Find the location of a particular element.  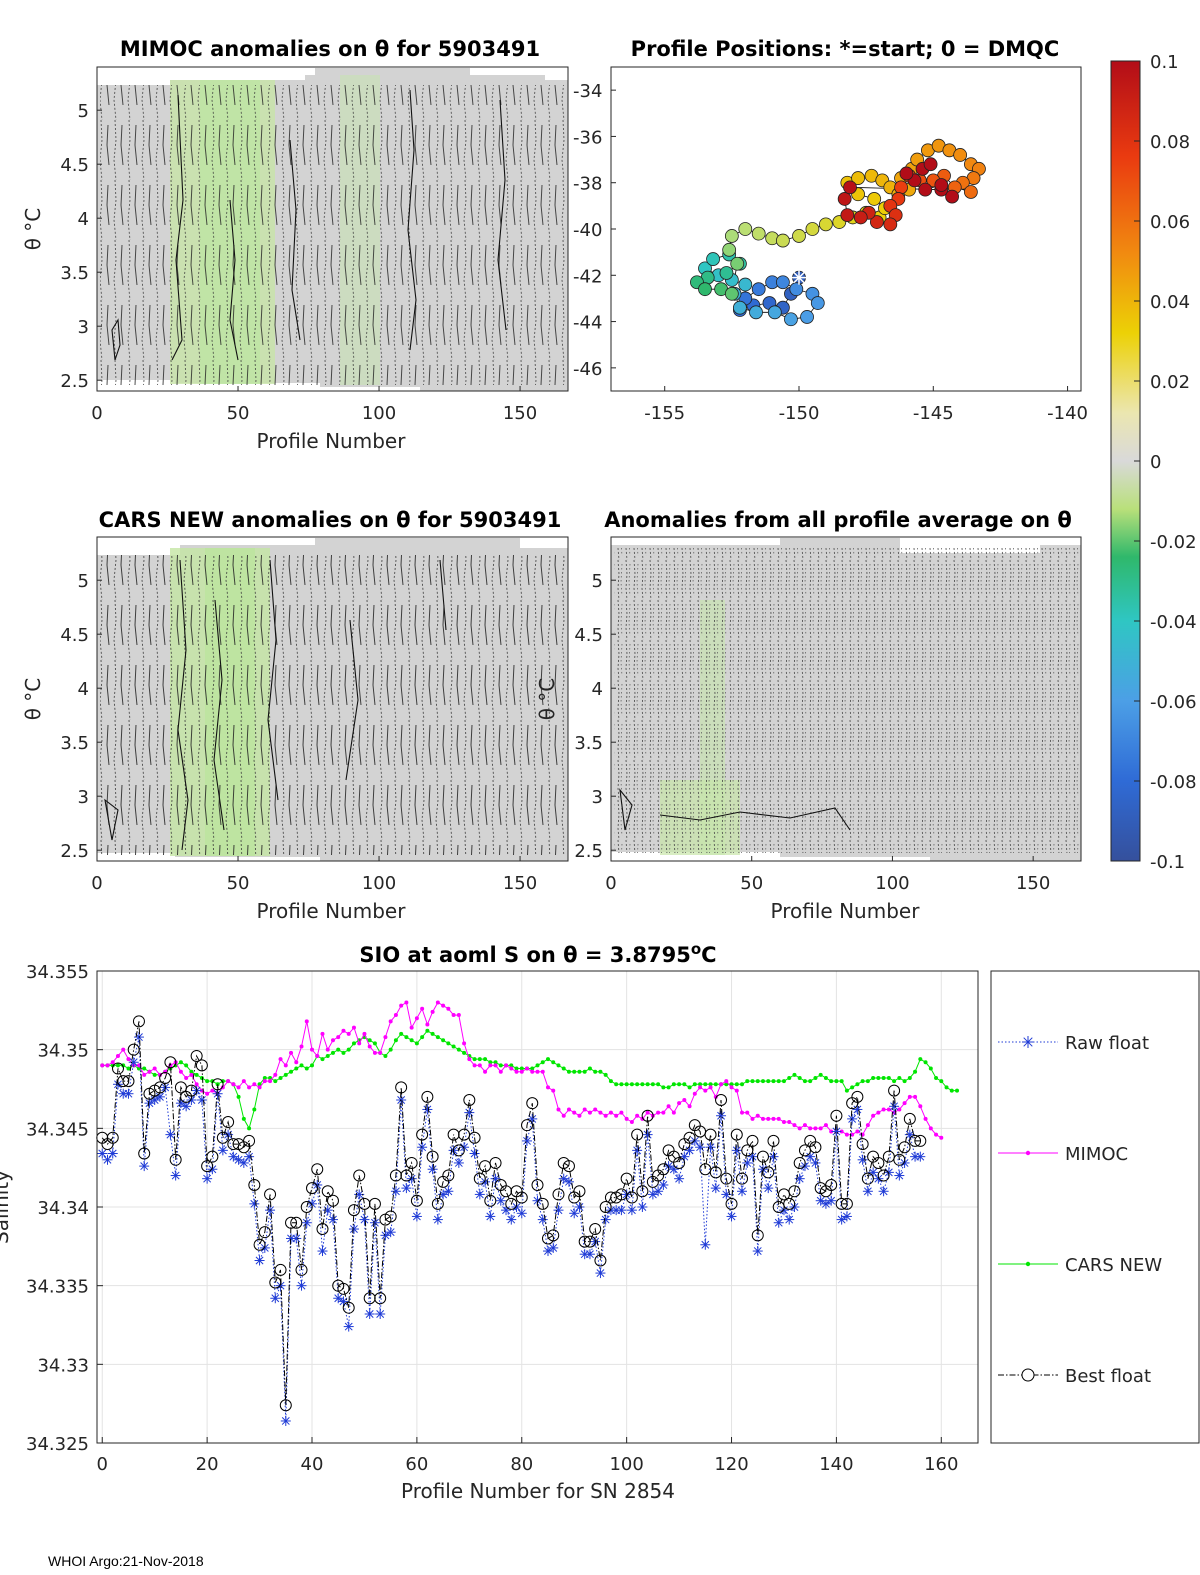

colorbar-tick-label: -0.04 is located at coordinates (1173, 622).